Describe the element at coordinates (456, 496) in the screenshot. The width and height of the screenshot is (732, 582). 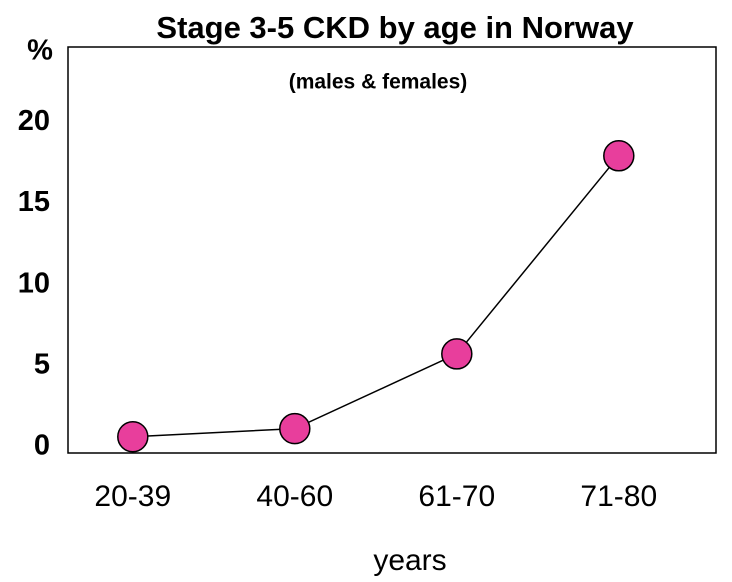
I see `x-tick-label: 61-70` at that location.